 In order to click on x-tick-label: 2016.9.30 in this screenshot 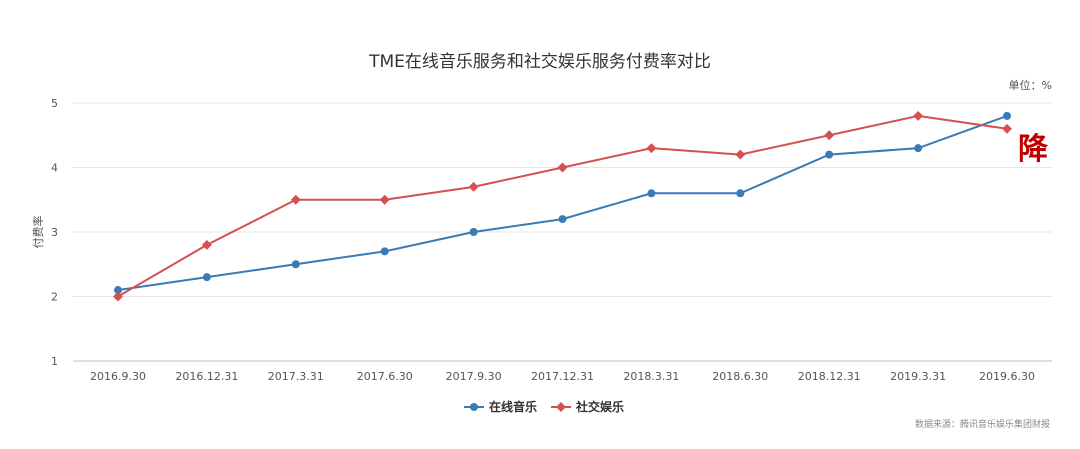, I will do `click(118, 376)`.